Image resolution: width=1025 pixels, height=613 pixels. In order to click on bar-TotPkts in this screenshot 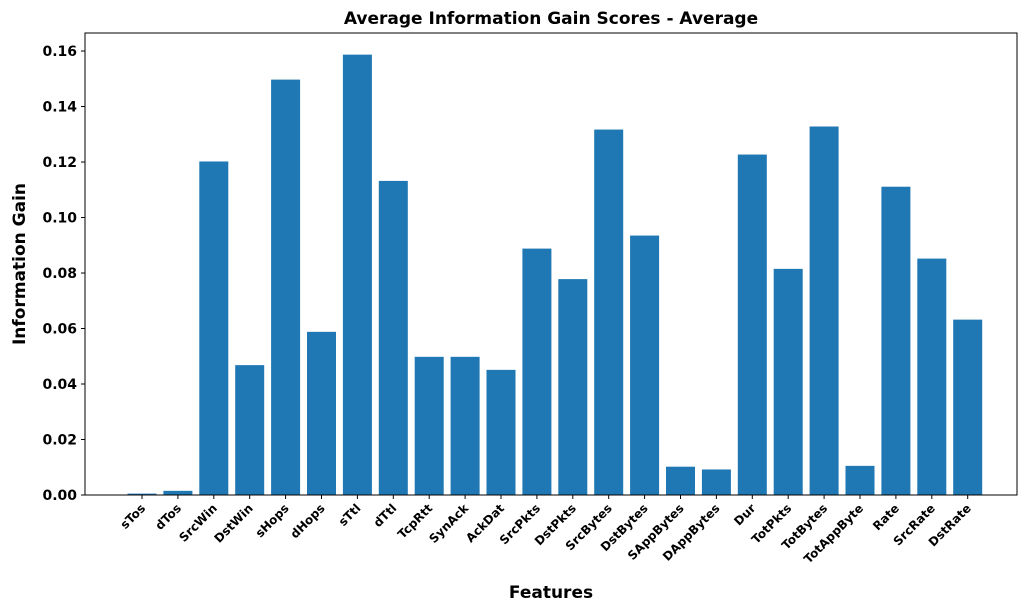, I will do `click(788, 381)`.